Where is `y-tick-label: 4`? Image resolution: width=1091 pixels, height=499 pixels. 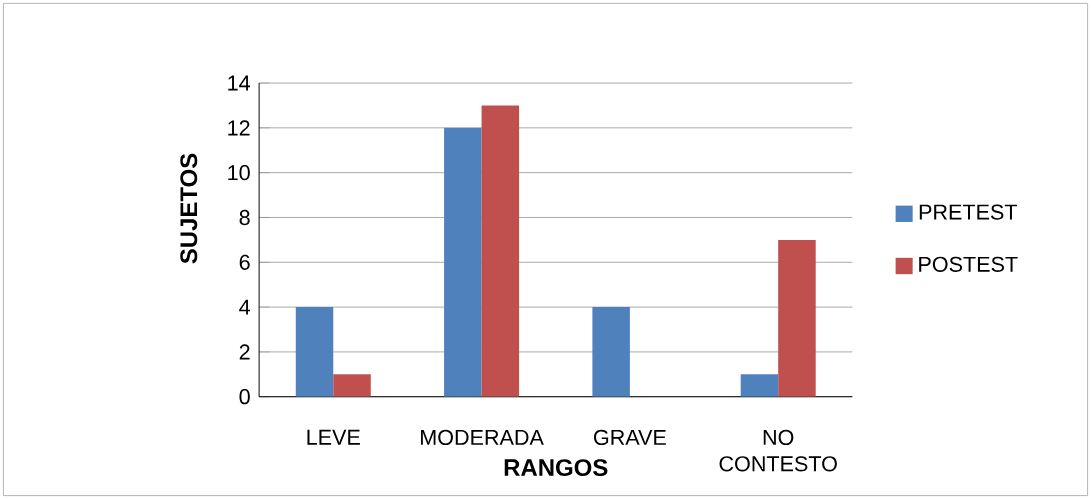
y-tick-label: 4 is located at coordinates (245, 307).